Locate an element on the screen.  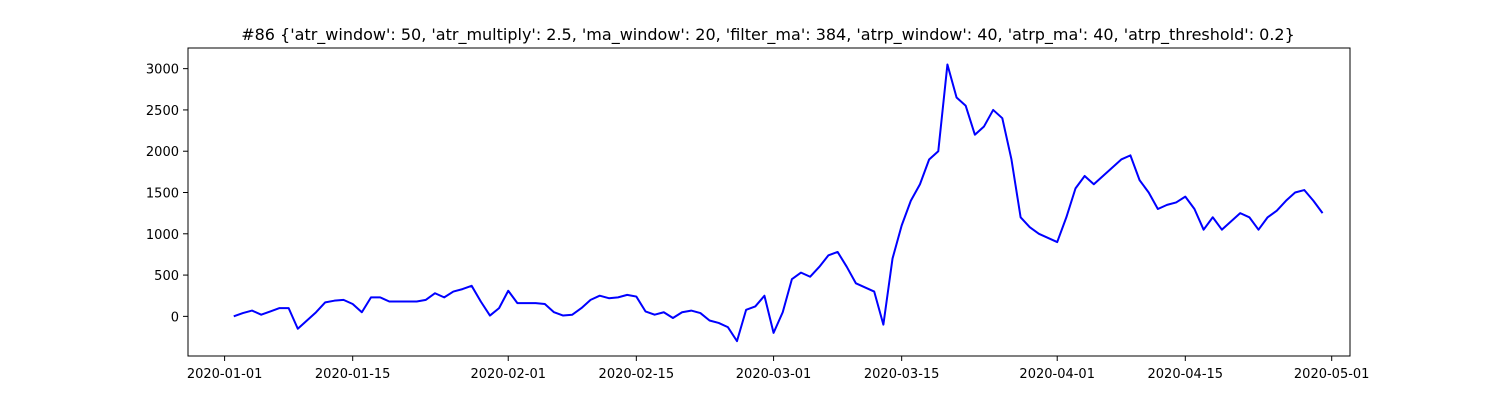
y-tick-label: 1000 is located at coordinates (162, 235).